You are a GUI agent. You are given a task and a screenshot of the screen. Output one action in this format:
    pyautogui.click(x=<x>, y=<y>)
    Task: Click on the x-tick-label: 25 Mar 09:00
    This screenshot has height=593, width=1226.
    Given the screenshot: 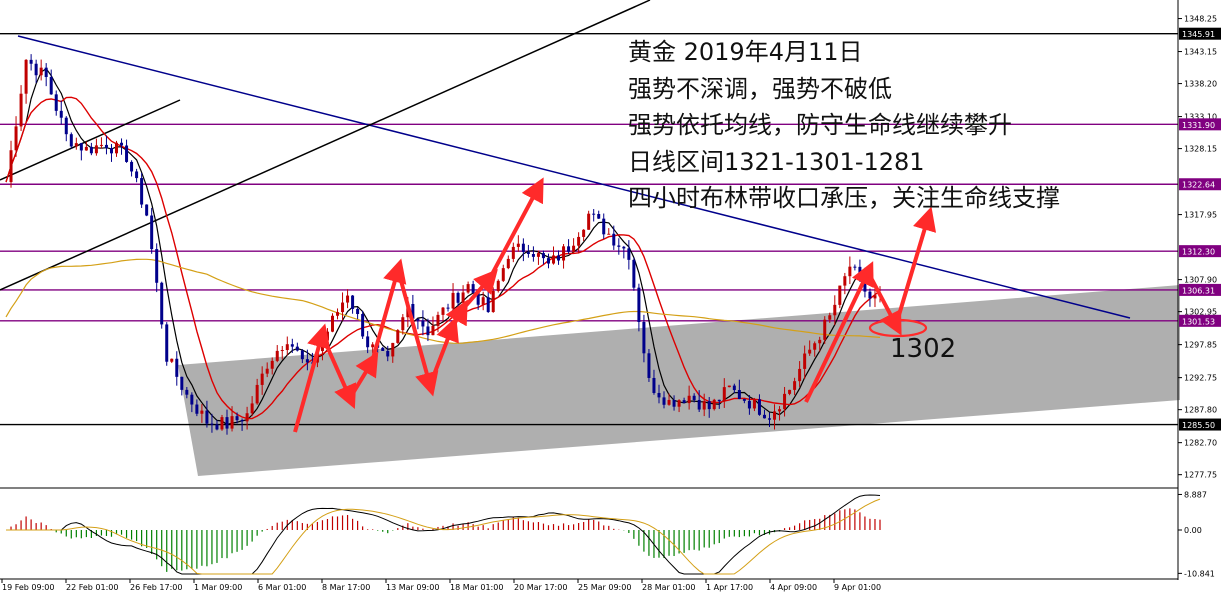 What is the action you would take?
    pyautogui.click(x=604, y=587)
    